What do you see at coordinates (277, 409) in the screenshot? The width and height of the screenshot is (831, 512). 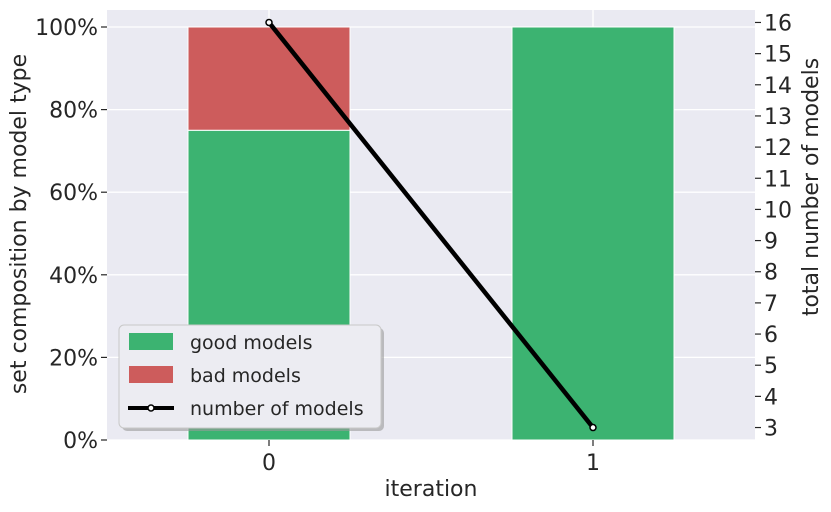 I see `legend-label-line: number of models` at bounding box center [277, 409].